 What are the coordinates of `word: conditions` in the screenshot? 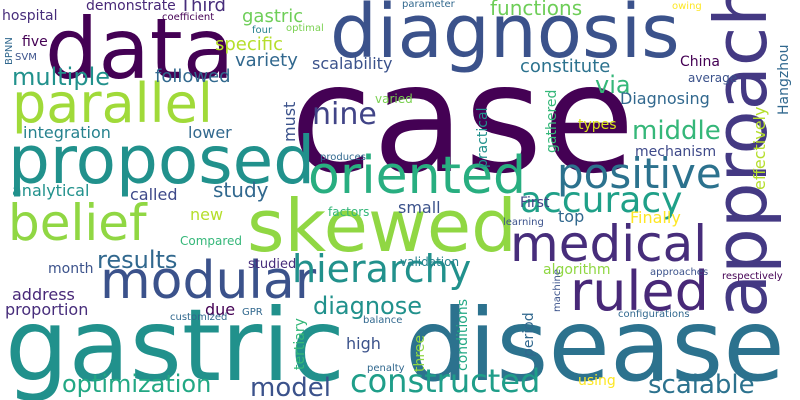 It's located at (463, 334).